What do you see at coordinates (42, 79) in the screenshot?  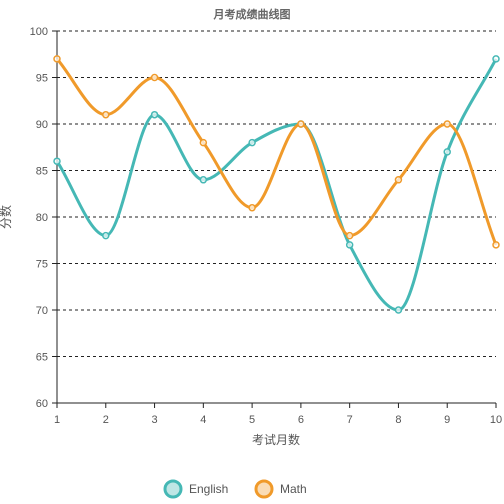 I see `y-tick-label: 95` at bounding box center [42, 79].